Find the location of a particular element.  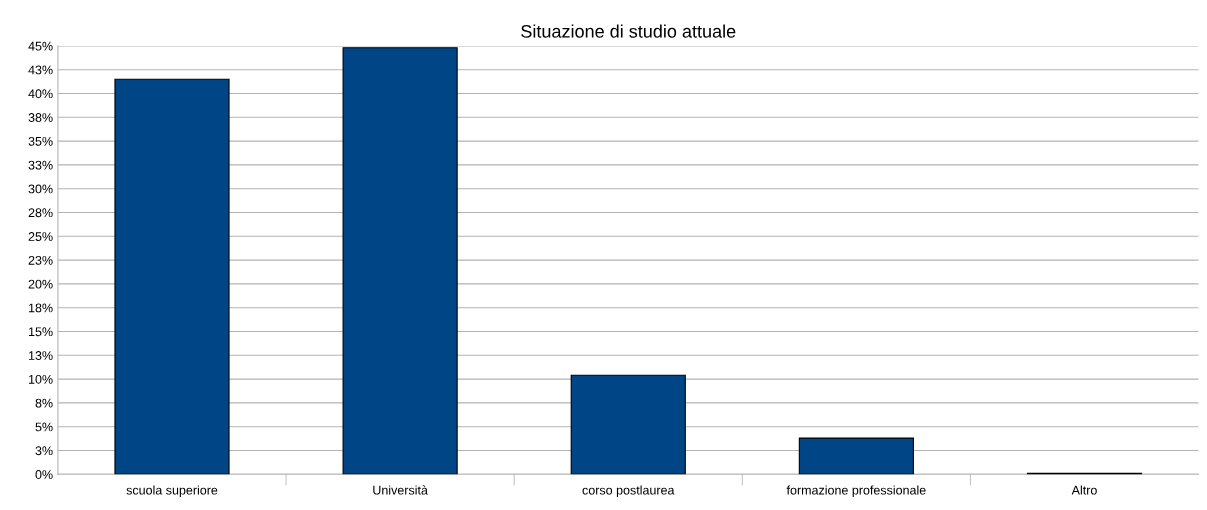

x-tick-label: scuola superiore is located at coordinates (172, 491).